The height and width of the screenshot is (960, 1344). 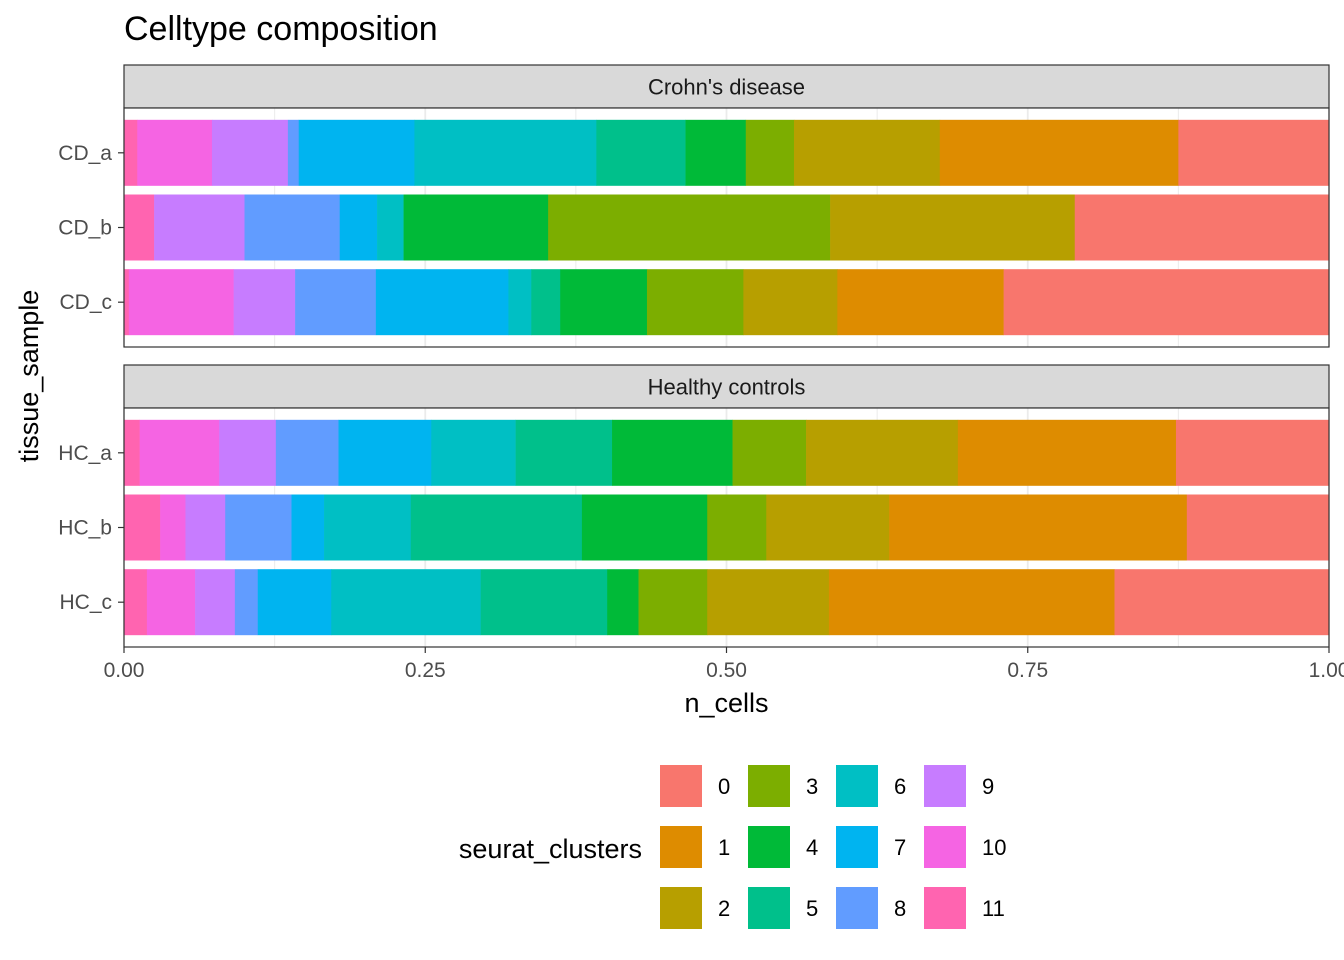 I want to click on legend-item: 8, so click(x=871, y=908).